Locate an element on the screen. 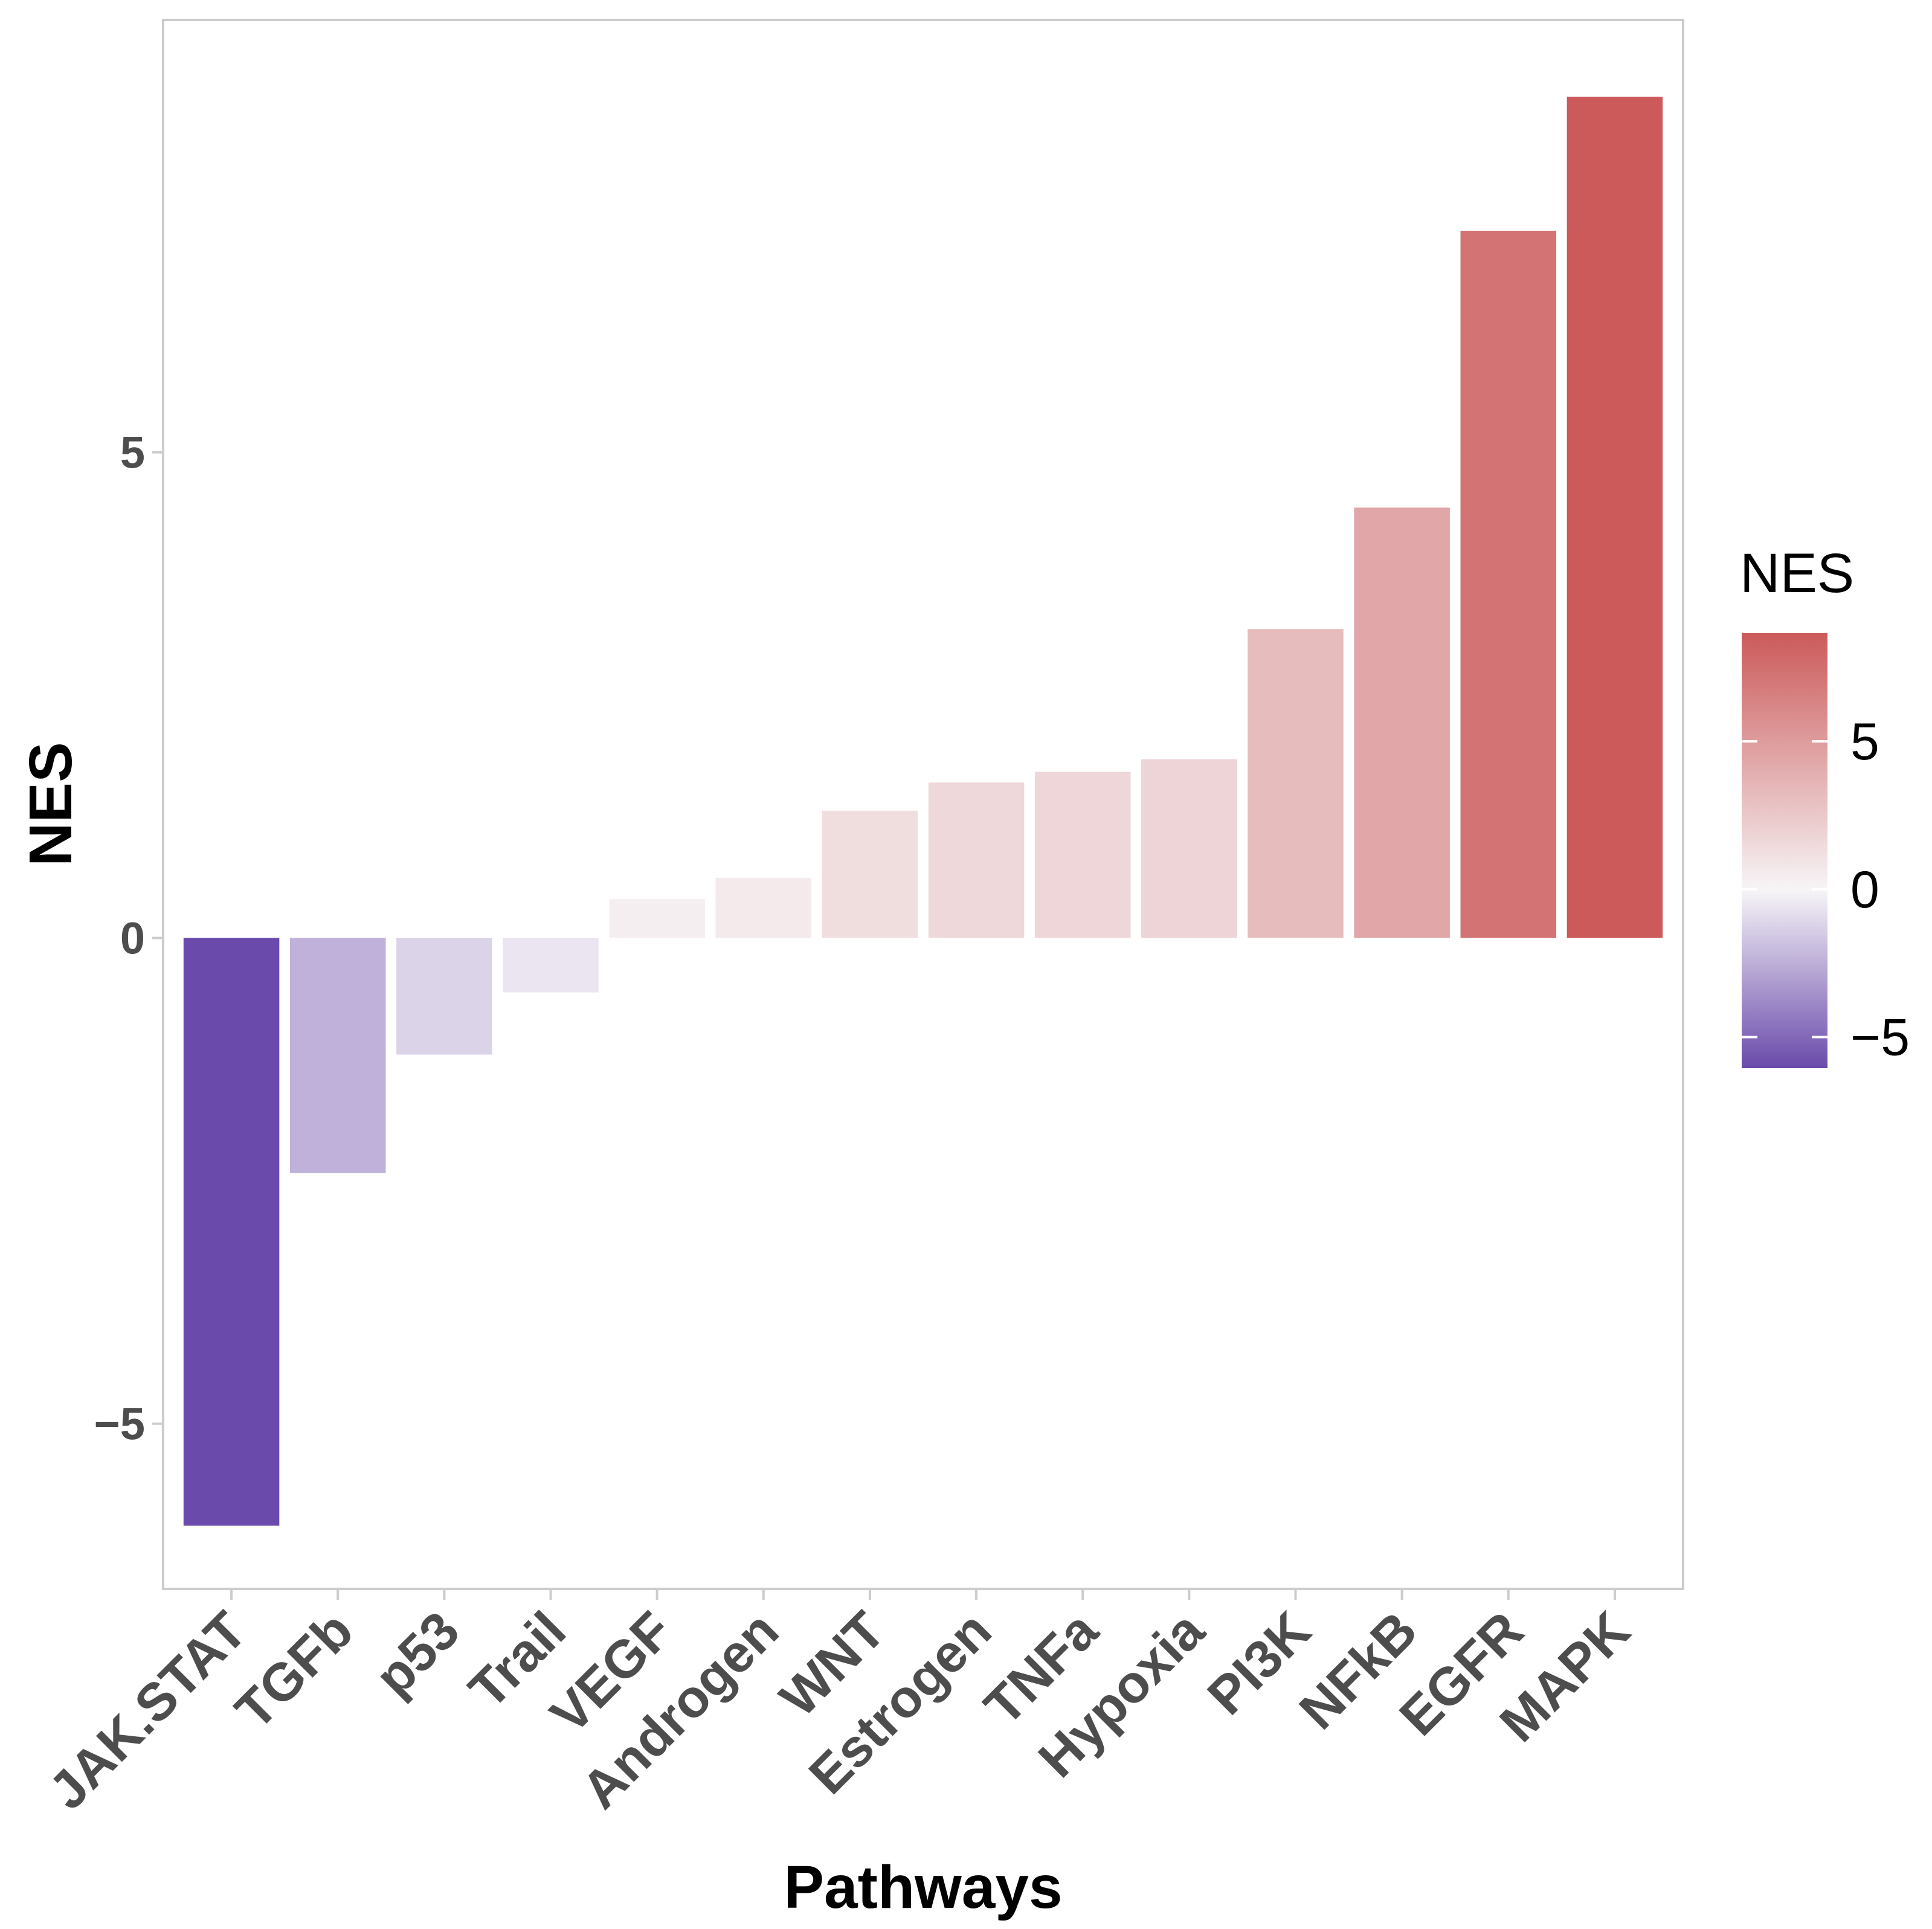 The width and height of the screenshot is (1932, 1929). bar-wnt is located at coordinates (870, 874).